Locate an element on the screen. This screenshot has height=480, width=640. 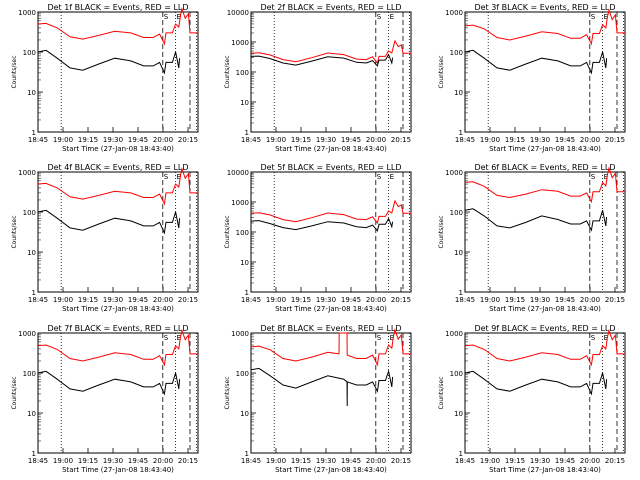
panel-title: Det 4f BLACK = Events, RED = LLD is located at coordinates (117, 167).